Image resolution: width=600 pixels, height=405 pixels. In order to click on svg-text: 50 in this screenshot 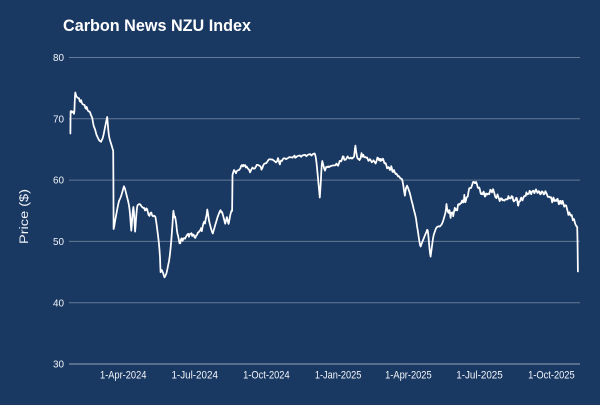, I will do `click(58, 242)`.